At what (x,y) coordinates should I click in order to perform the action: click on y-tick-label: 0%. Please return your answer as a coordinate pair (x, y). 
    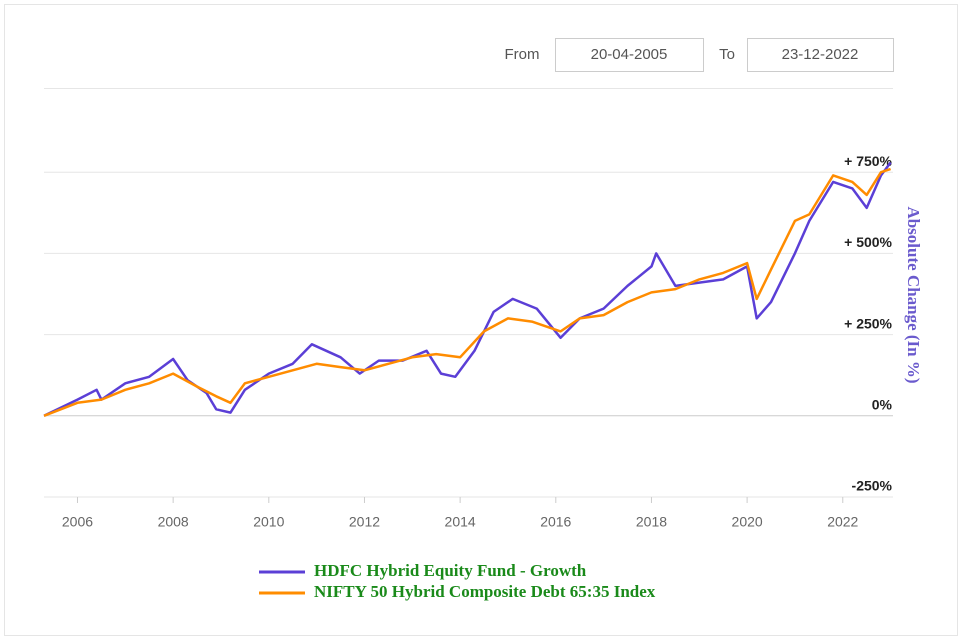
    Looking at the image, I should click on (882, 405).